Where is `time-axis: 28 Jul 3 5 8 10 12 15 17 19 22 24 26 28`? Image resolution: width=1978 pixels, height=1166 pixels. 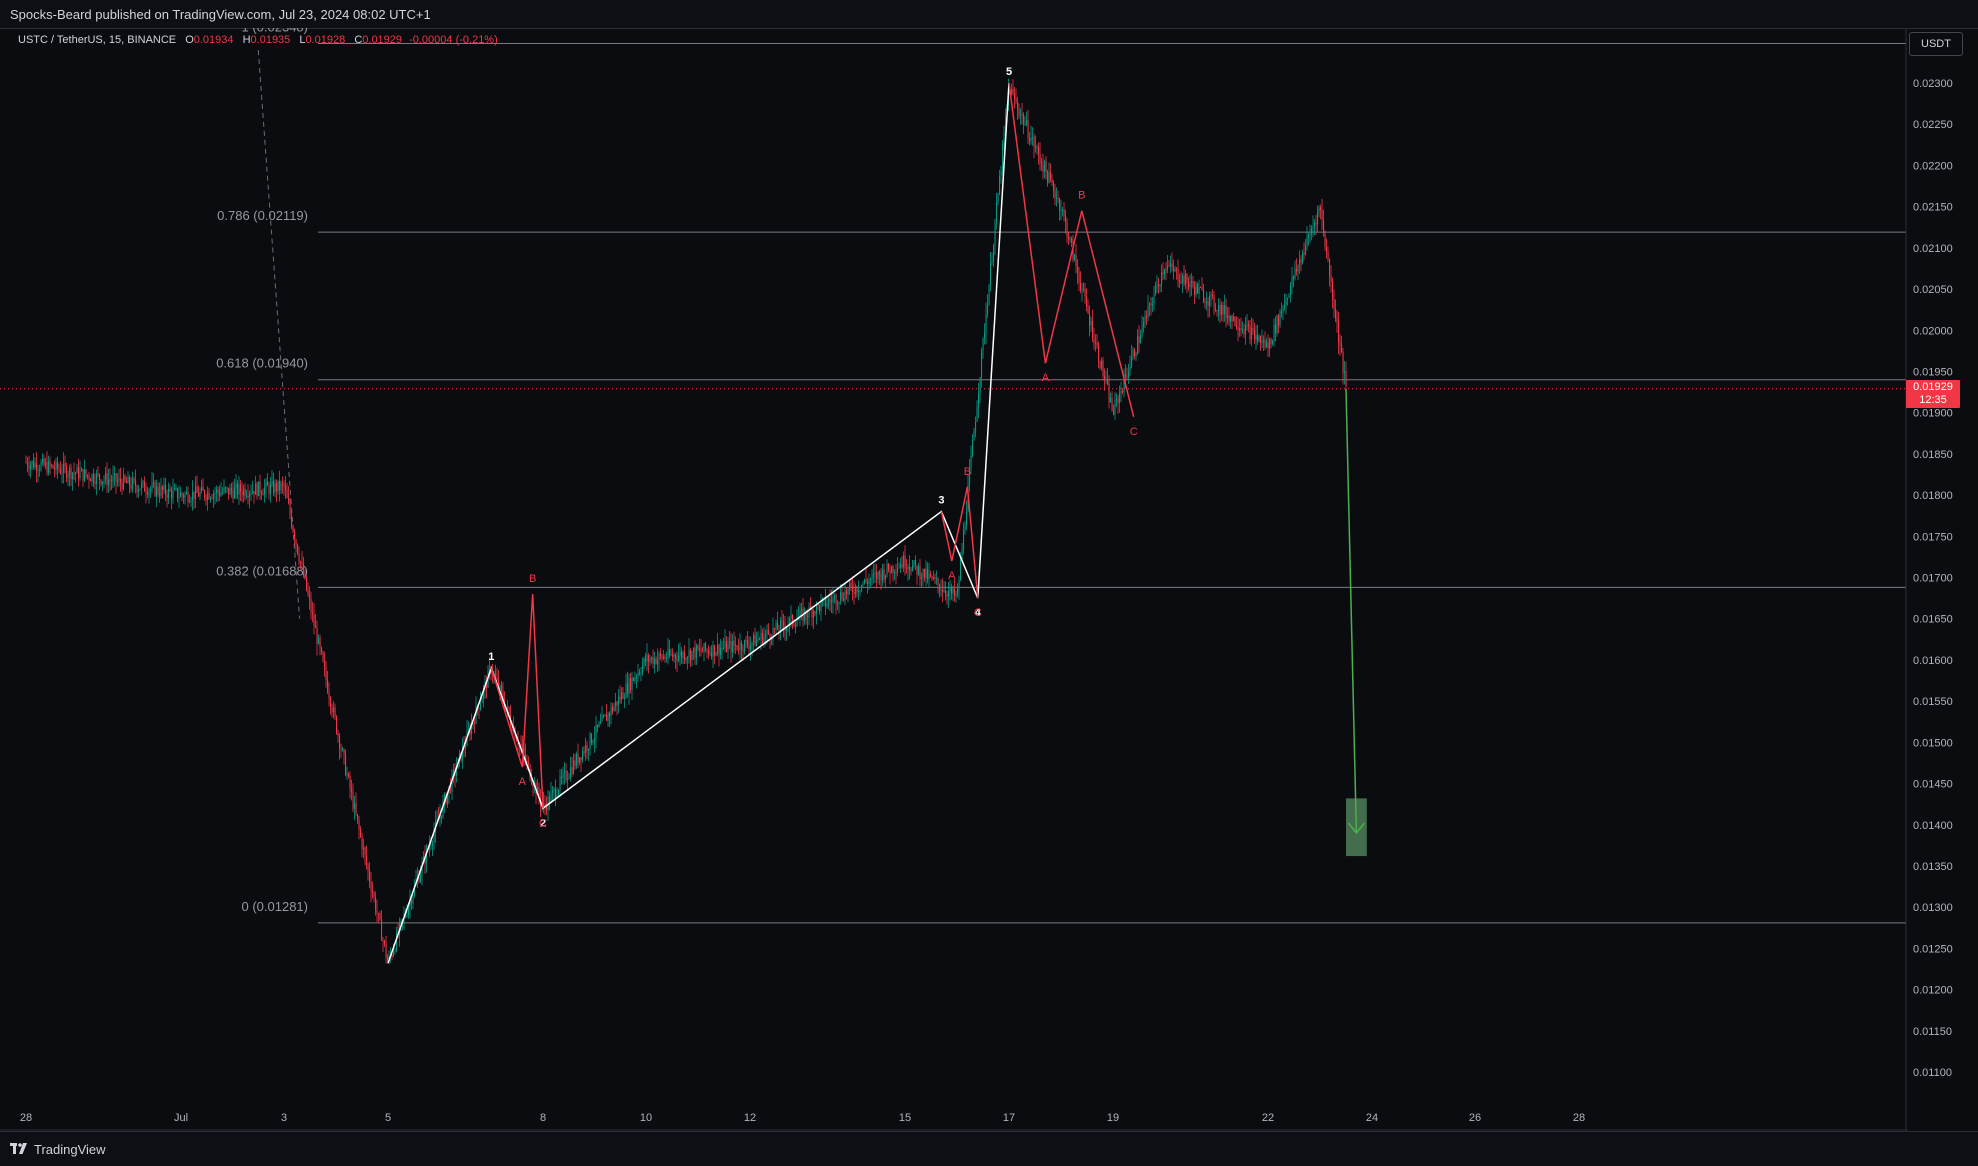
time-axis: 28 Jul 3 5 8 10 12 15 17 19 22 24 26 28 is located at coordinates (954, 1121).